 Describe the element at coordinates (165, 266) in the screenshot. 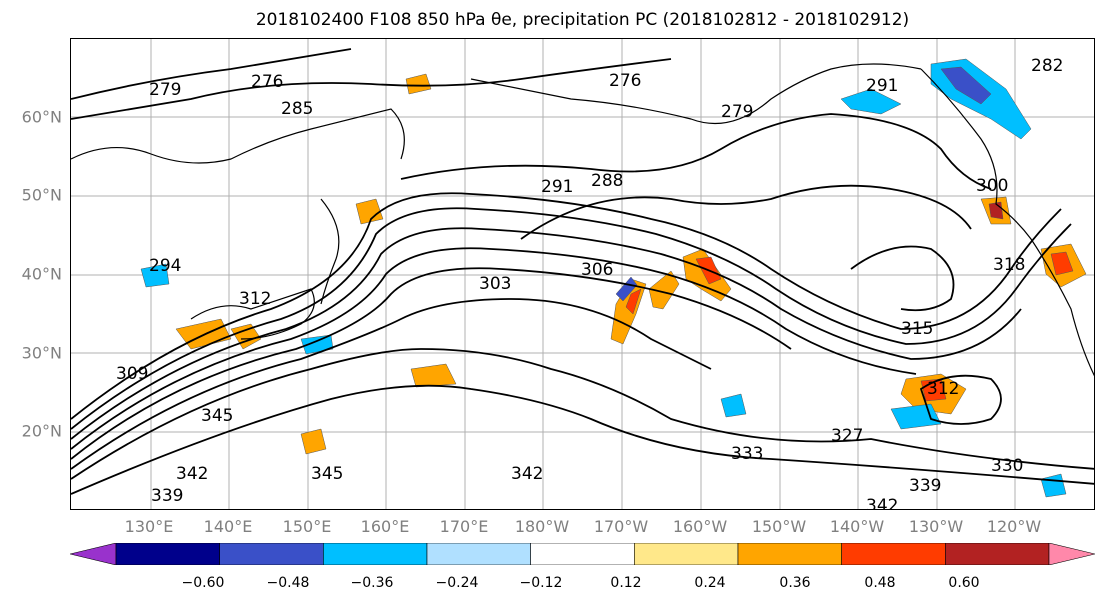

I see `contour-label: 294` at that location.